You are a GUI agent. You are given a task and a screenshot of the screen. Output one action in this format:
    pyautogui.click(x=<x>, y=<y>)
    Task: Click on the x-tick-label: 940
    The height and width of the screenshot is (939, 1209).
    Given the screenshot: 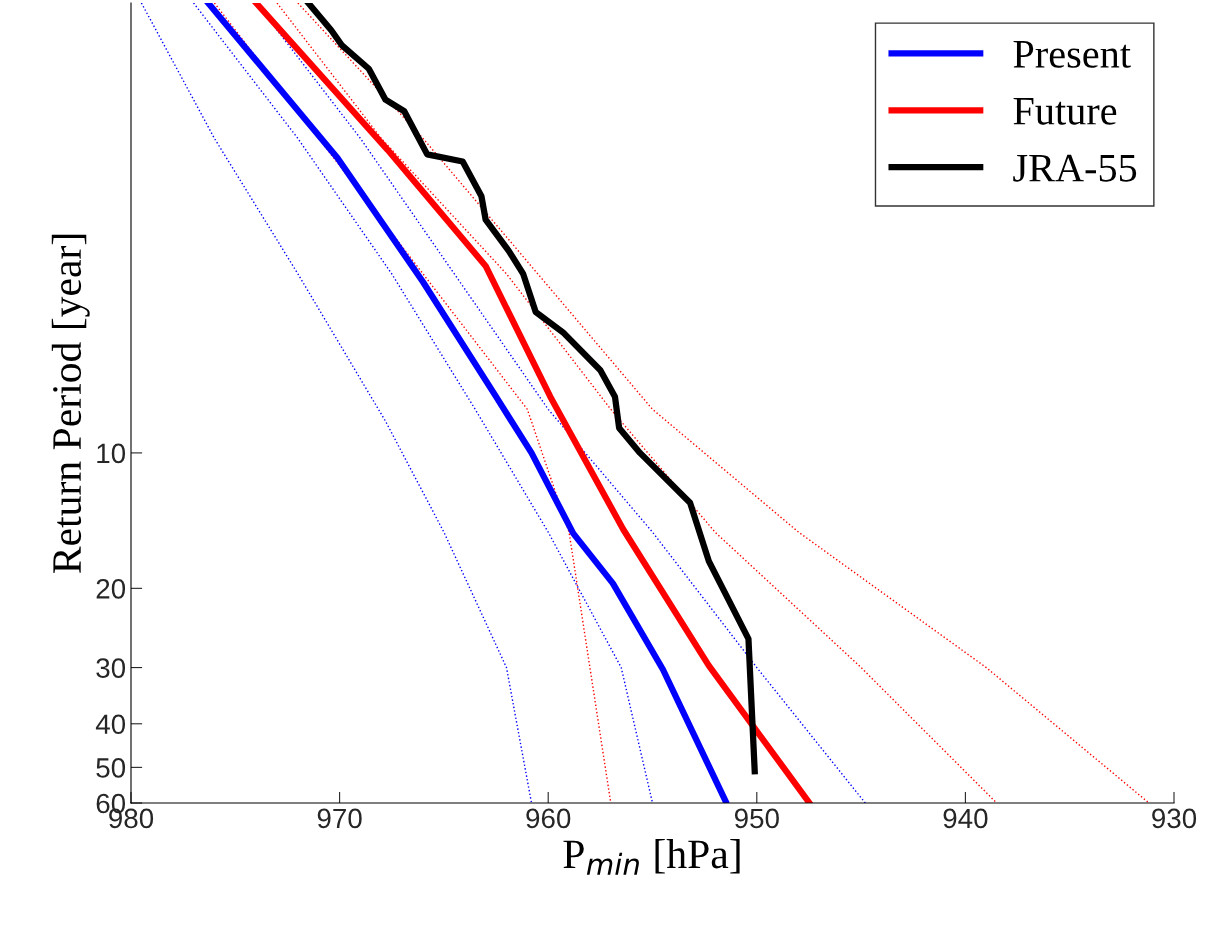 What is the action you would take?
    pyautogui.click(x=965, y=818)
    